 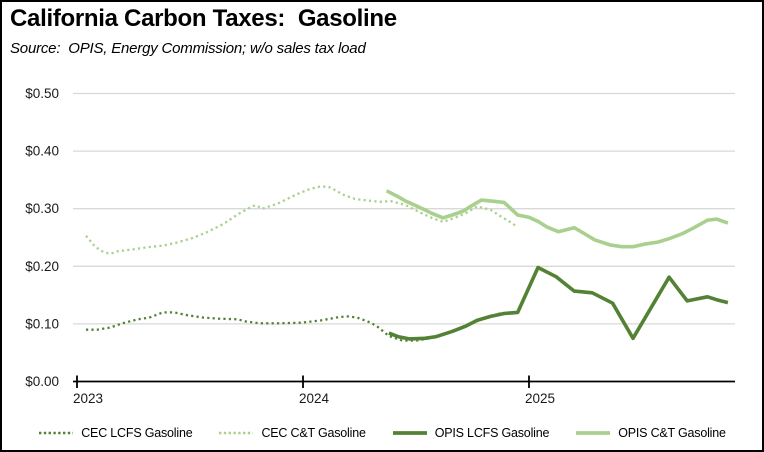 I want to click on svg-text: $0.50, so click(x=42, y=93).